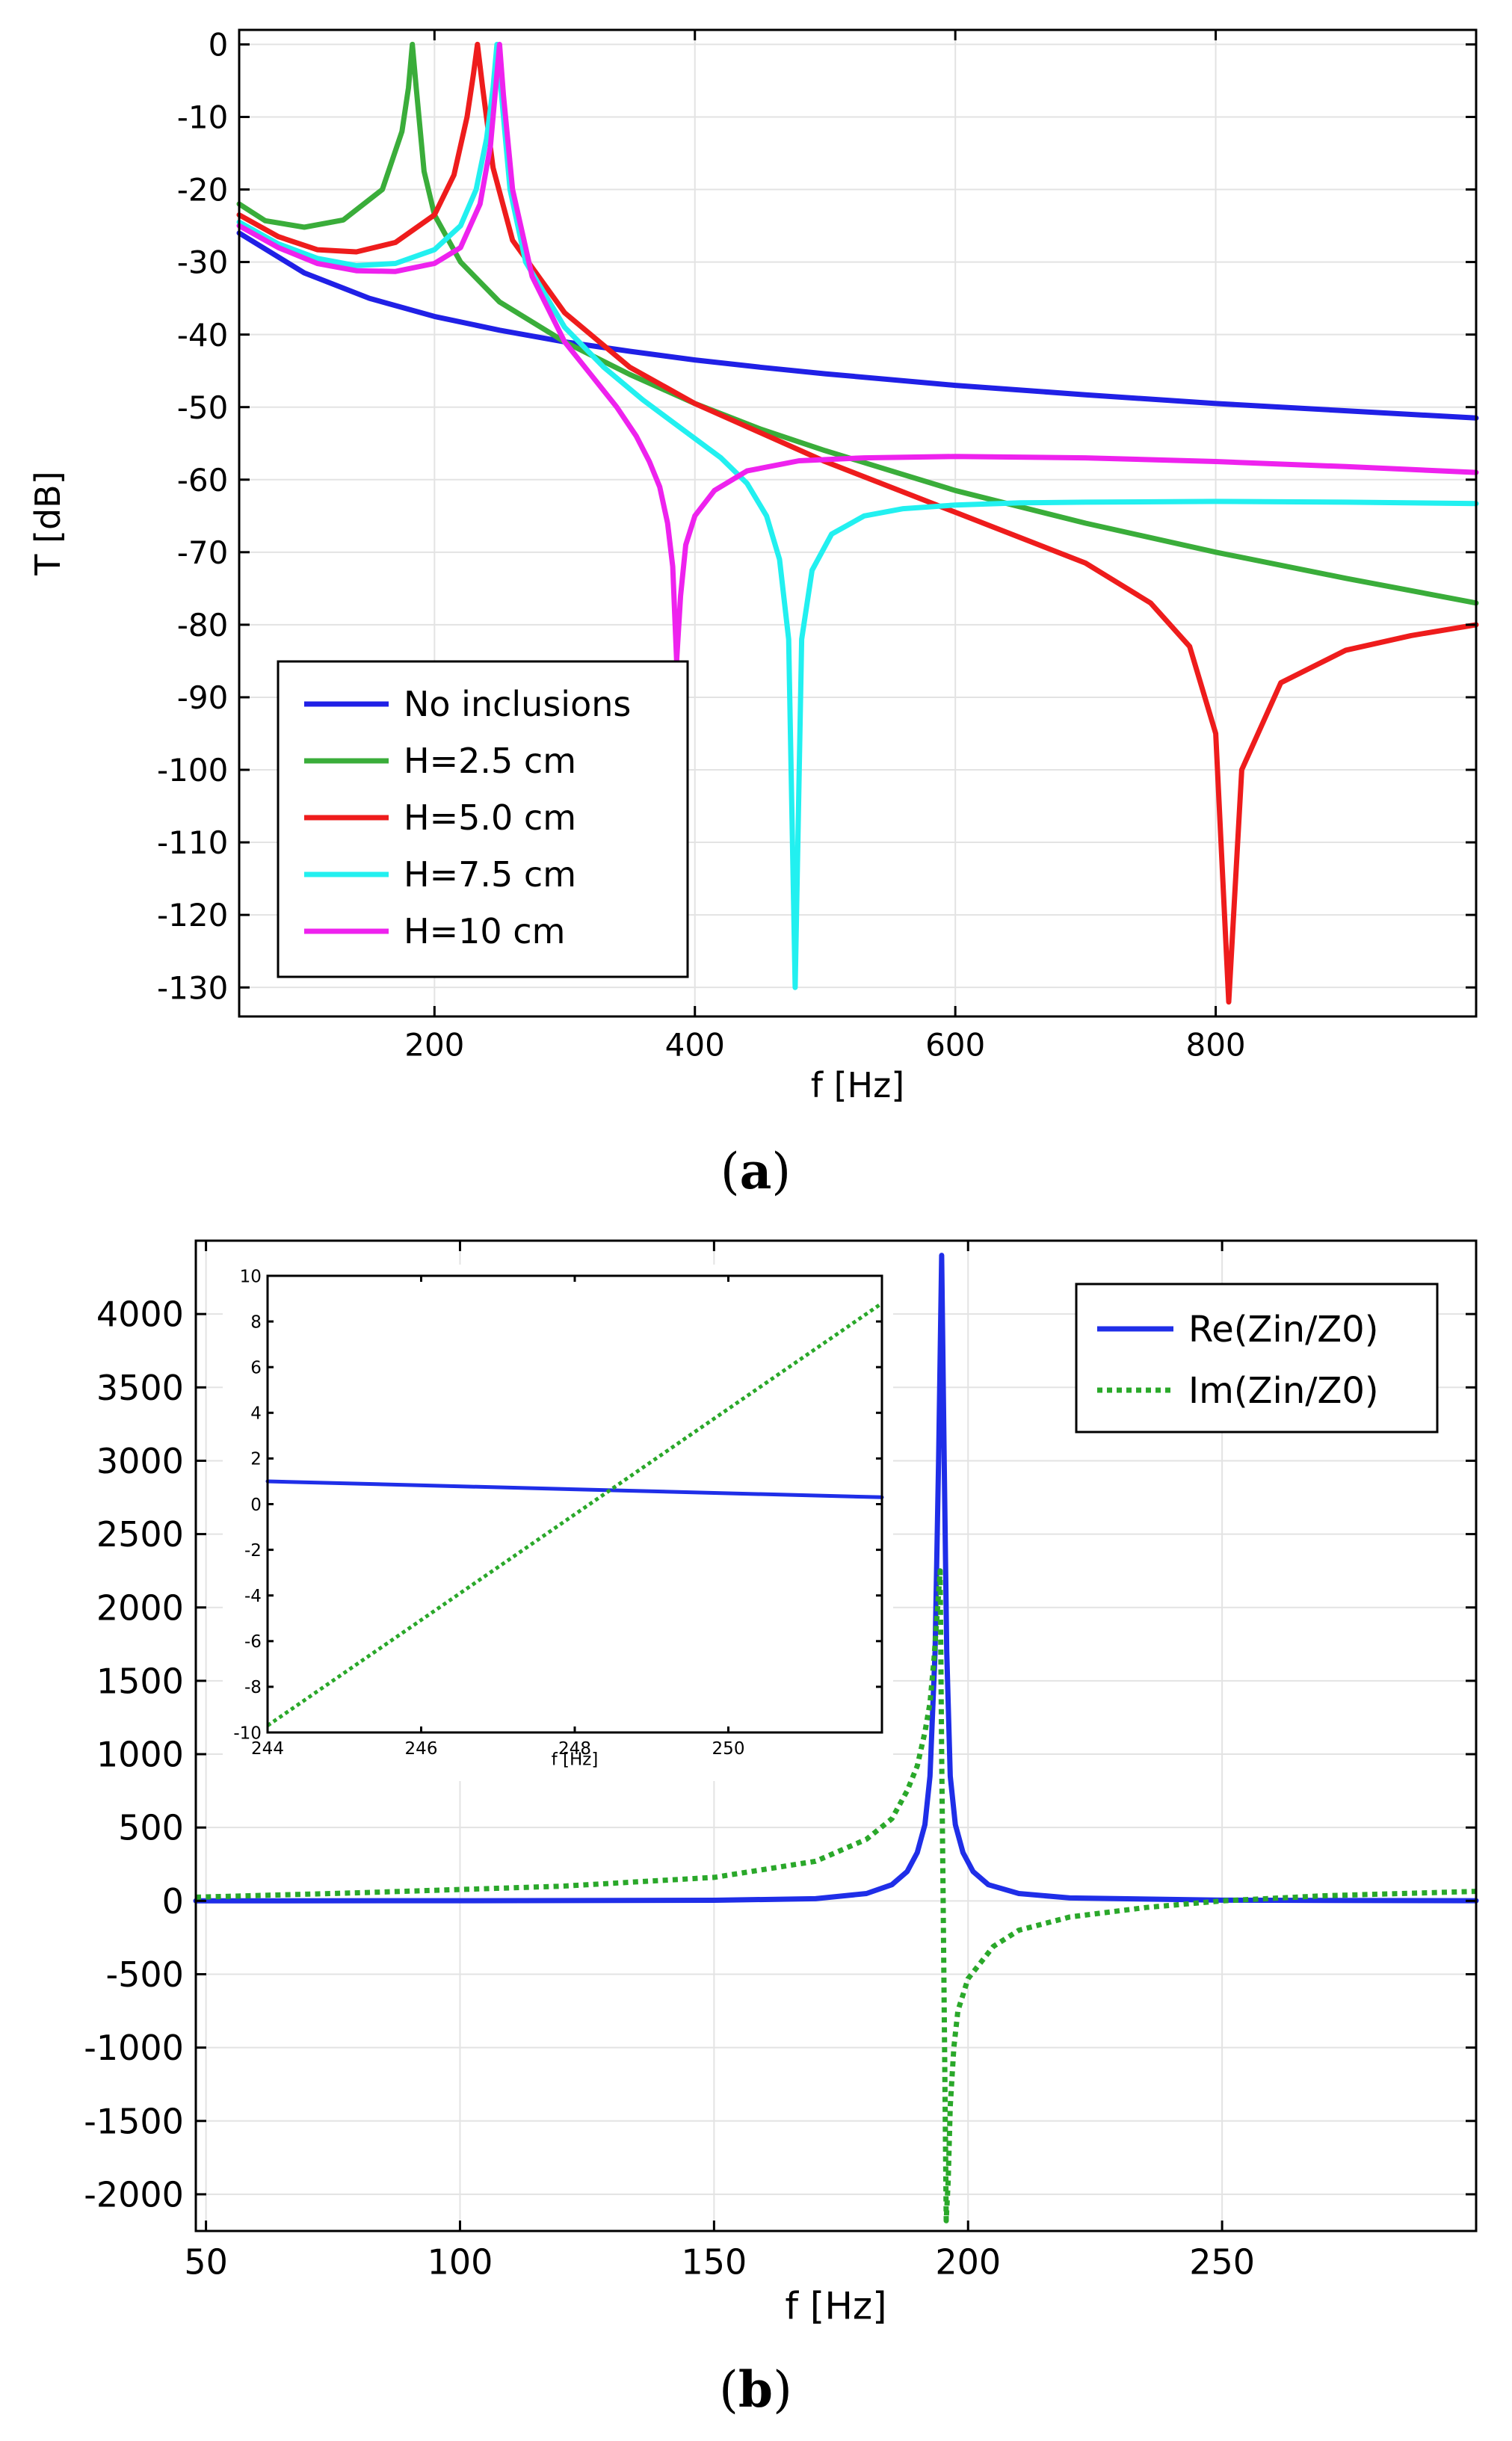 This screenshot has height=2441, width=1512. I want to click on y-tick-label: 4, so click(256, 1414).